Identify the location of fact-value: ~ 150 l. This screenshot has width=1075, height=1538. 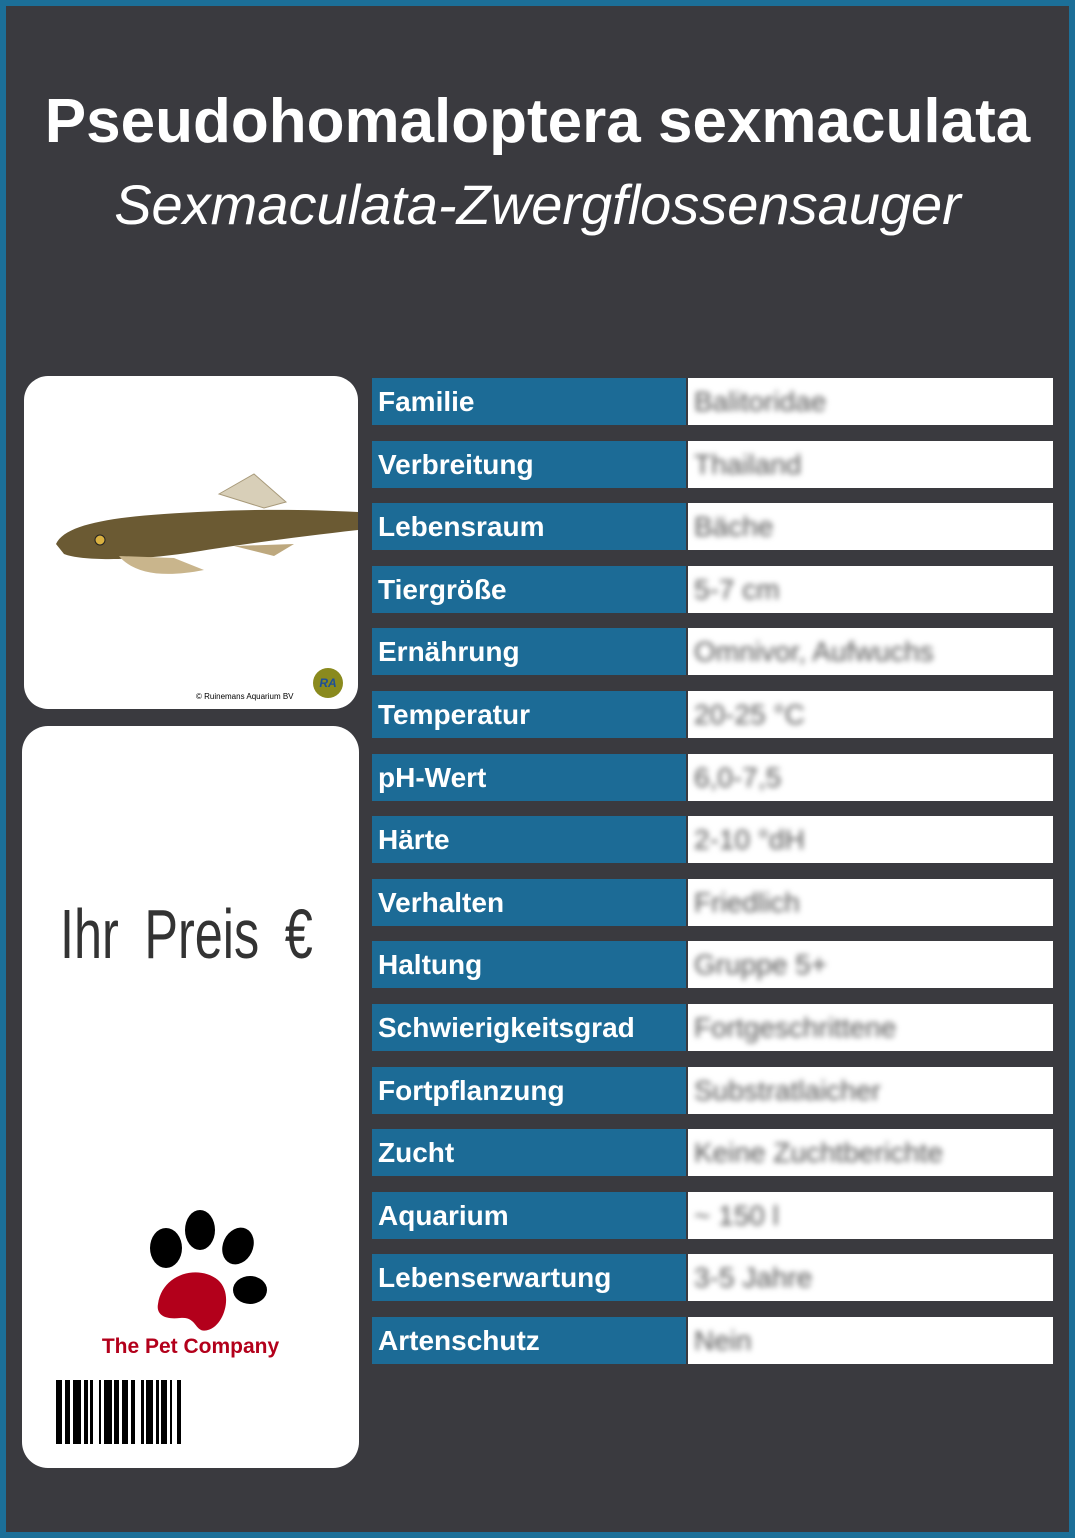
(870, 1215).